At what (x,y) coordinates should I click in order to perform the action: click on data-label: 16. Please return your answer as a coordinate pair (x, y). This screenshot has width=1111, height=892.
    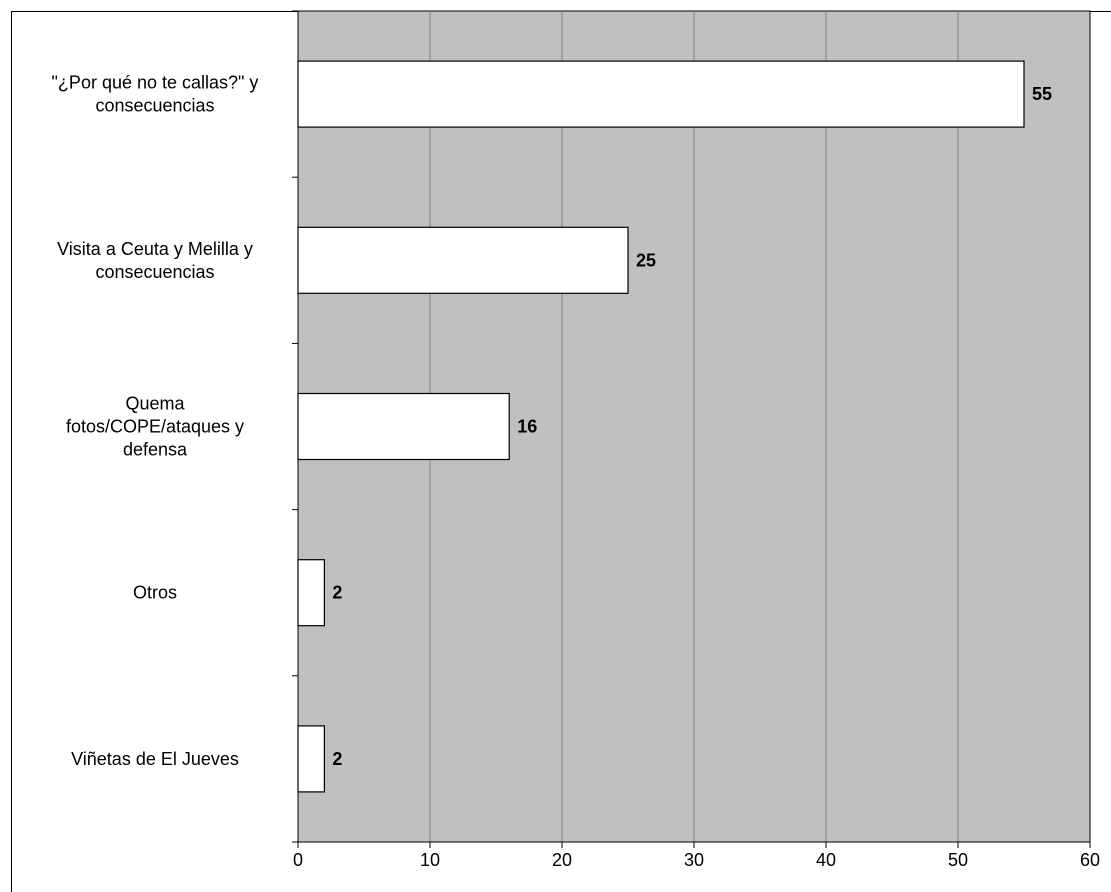
    Looking at the image, I should click on (527, 427).